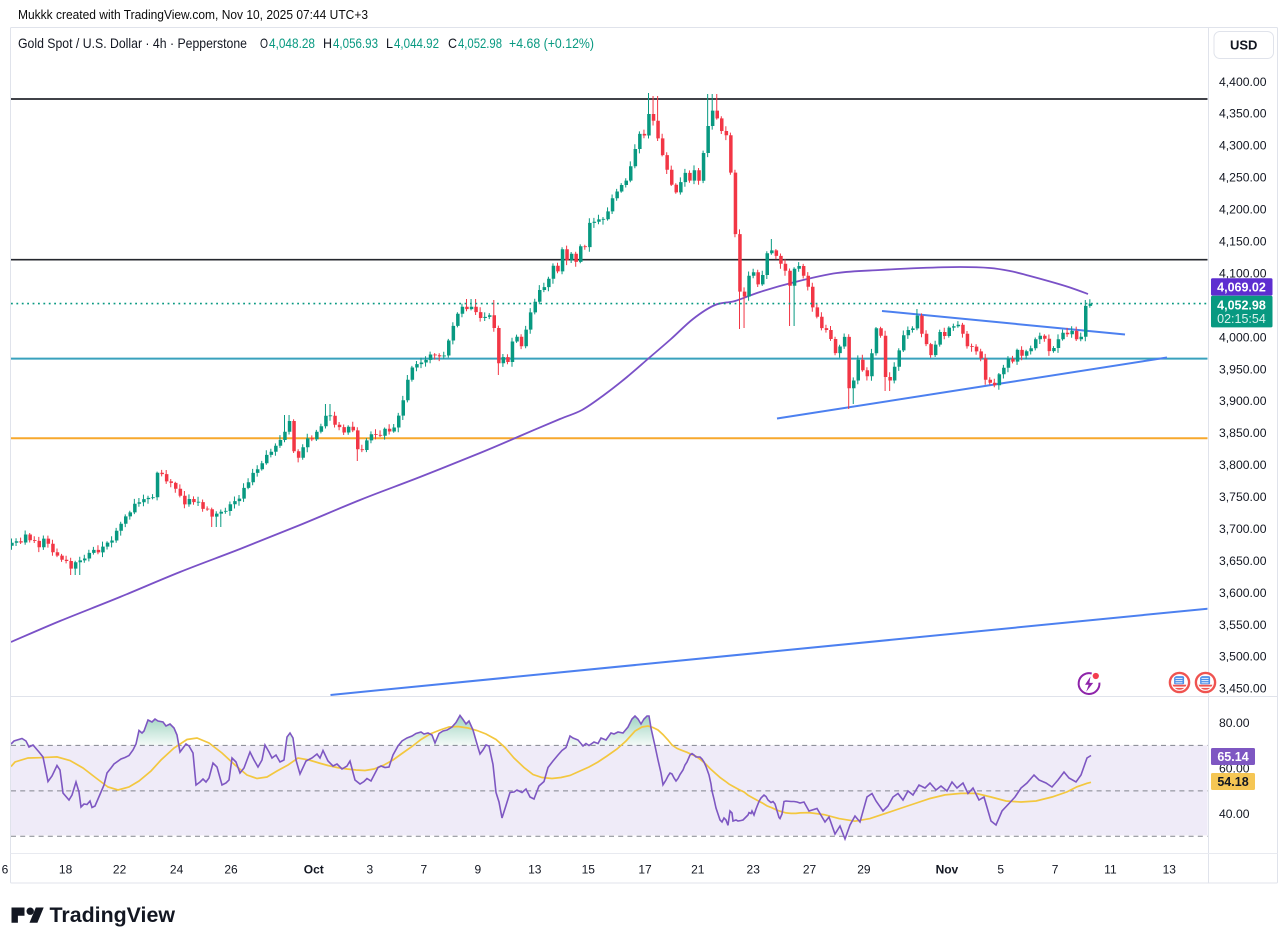 The height and width of the screenshot is (946, 1288). What do you see at coordinates (1110, 870) in the screenshot?
I see `svg-text: 11` at bounding box center [1110, 870].